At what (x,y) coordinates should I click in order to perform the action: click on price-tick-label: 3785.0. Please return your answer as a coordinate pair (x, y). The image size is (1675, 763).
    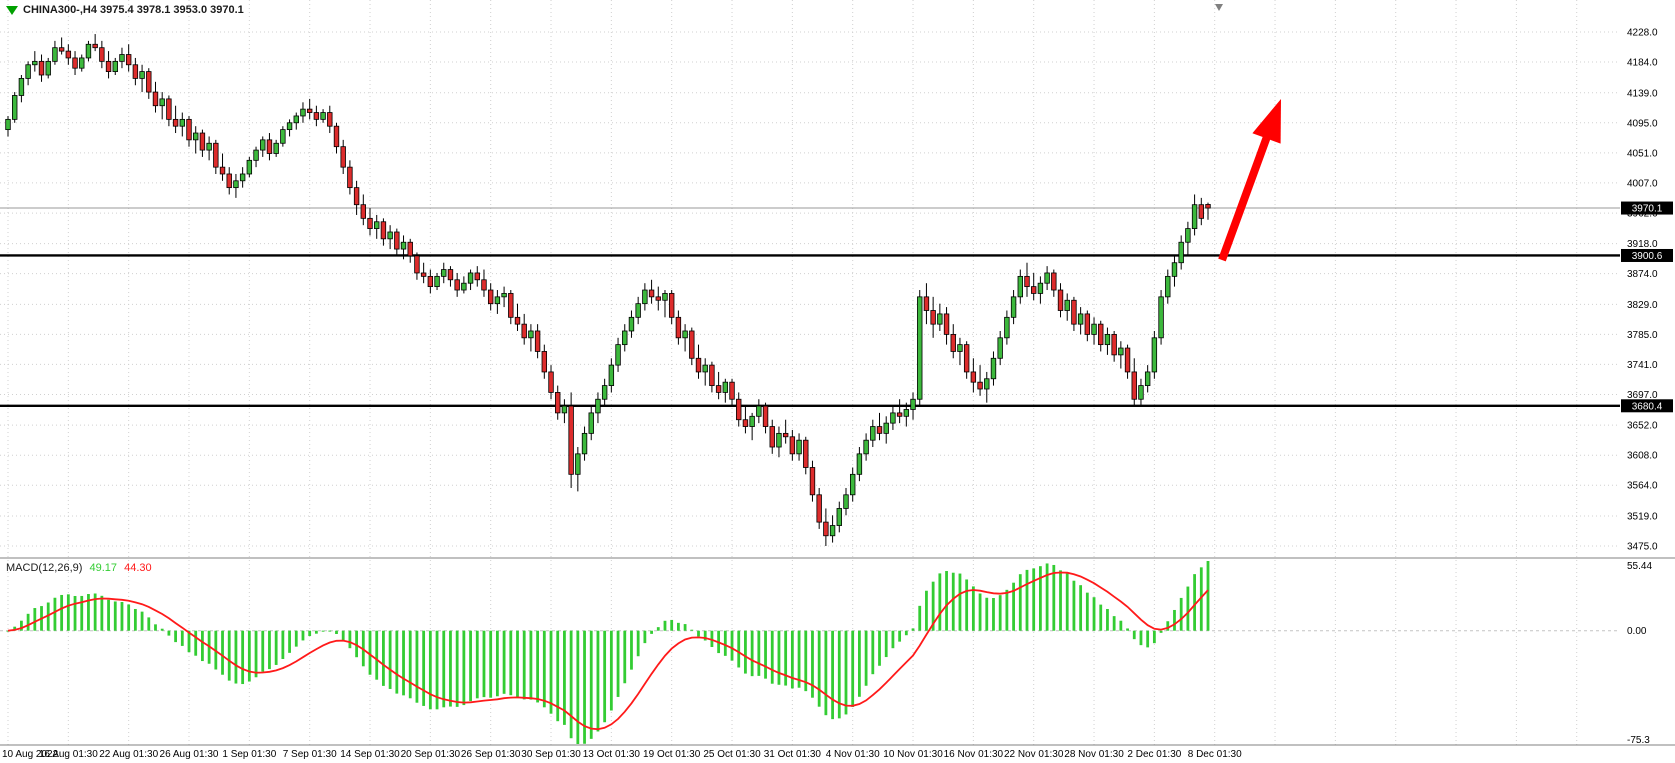
    Looking at the image, I should click on (1642, 335).